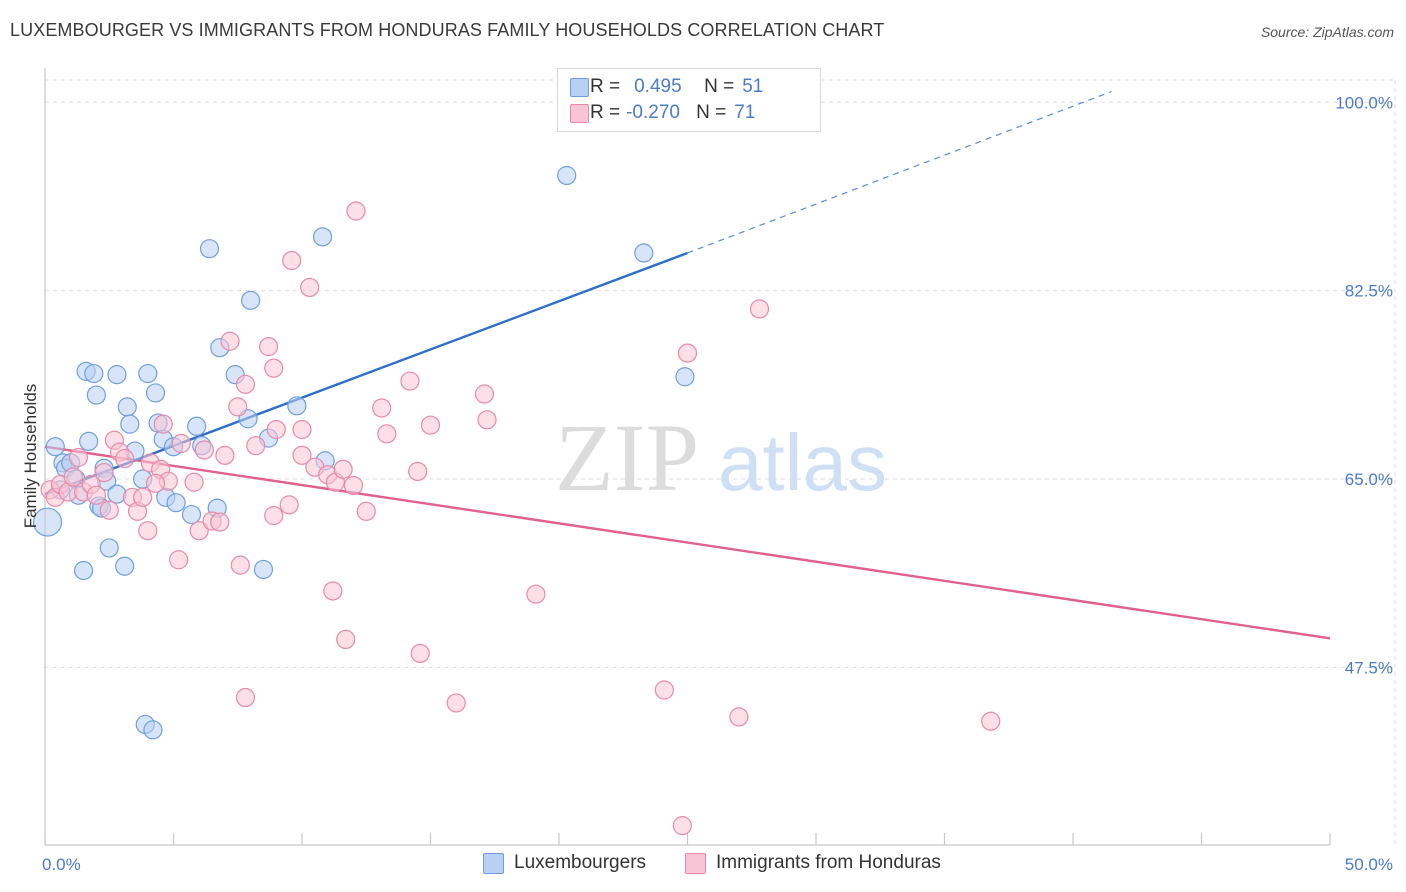 The width and height of the screenshot is (1406, 892). What do you see at coordinates (658, 86) in the screenshot?
I see `r-value: 0.495` at bounding box center [658, 86].